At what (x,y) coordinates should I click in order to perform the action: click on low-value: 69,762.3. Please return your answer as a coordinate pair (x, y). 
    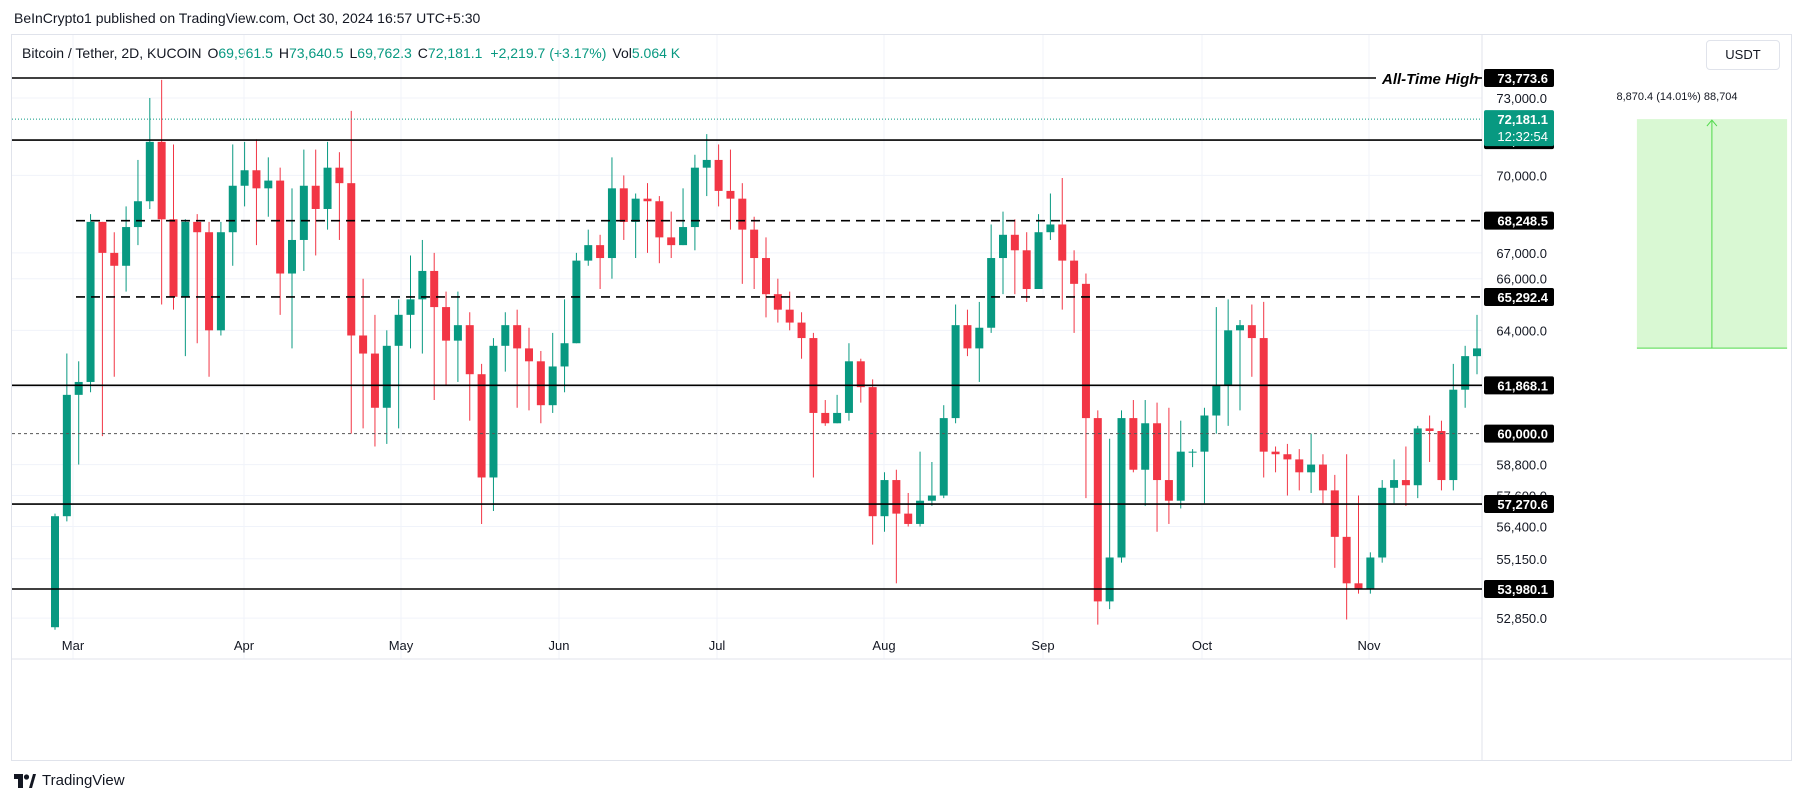
    Looking at the image, I should click on (384, 53).